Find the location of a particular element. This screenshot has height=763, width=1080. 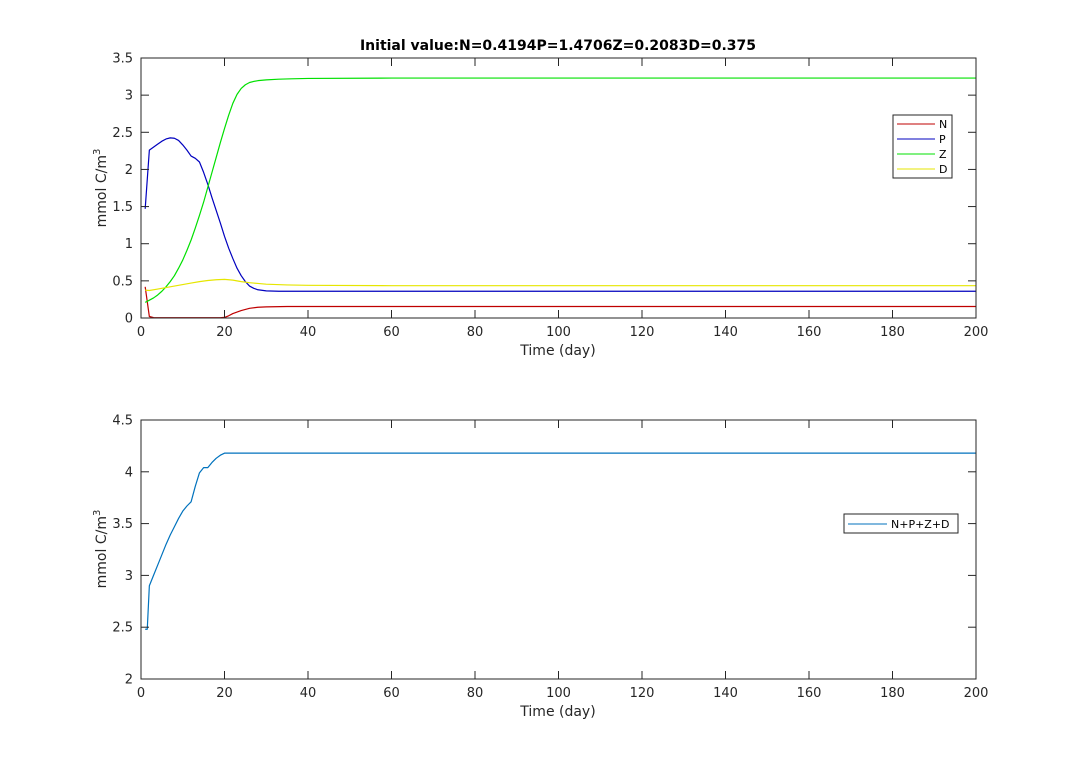

top-plot-ylabel-sup: 3 is located at coordinates (97, 152).